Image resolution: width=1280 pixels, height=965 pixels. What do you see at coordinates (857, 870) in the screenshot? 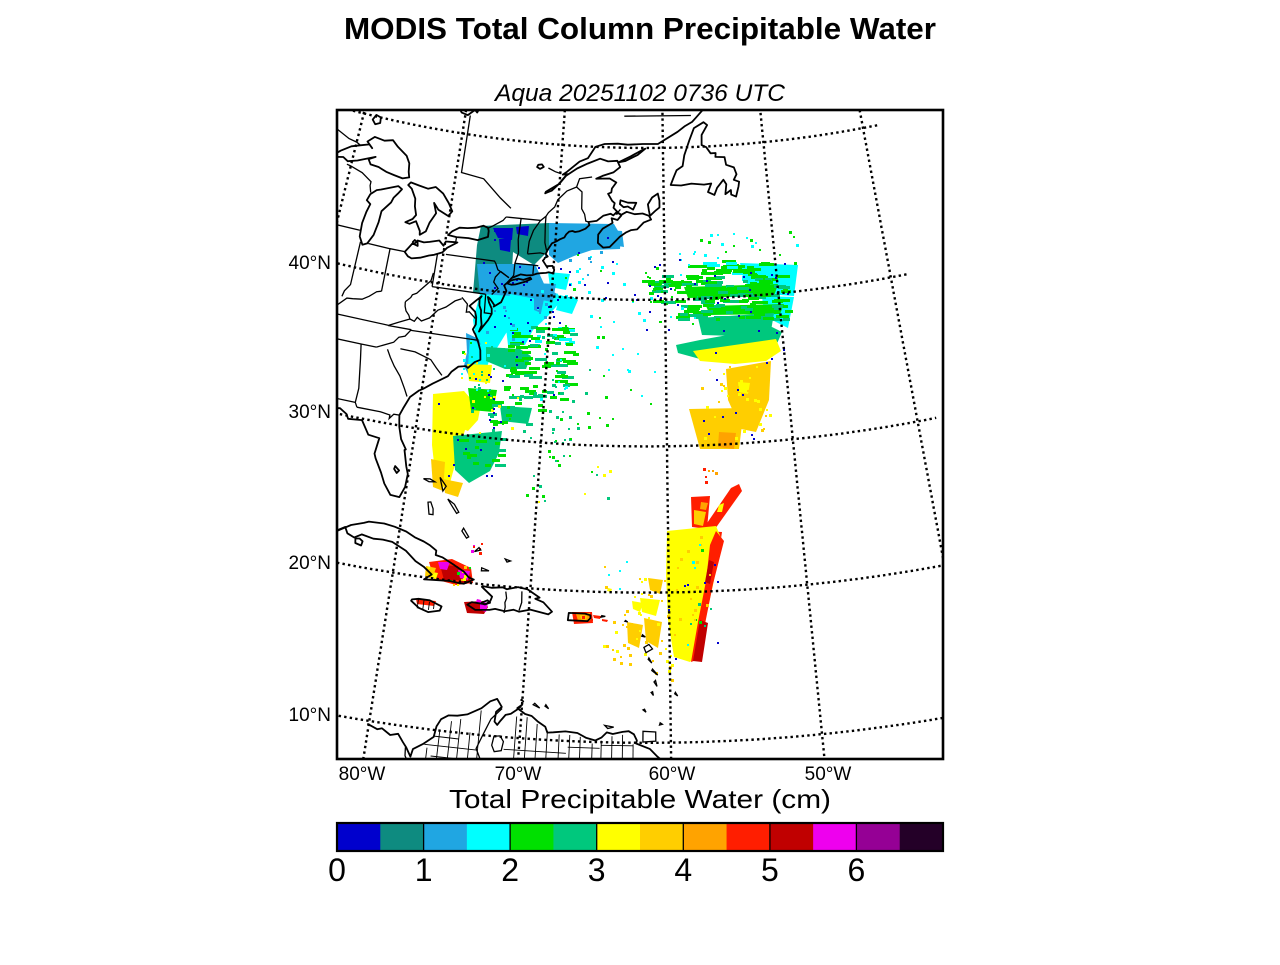
I see `svg-text: 6` at bounding box center [857, 870].